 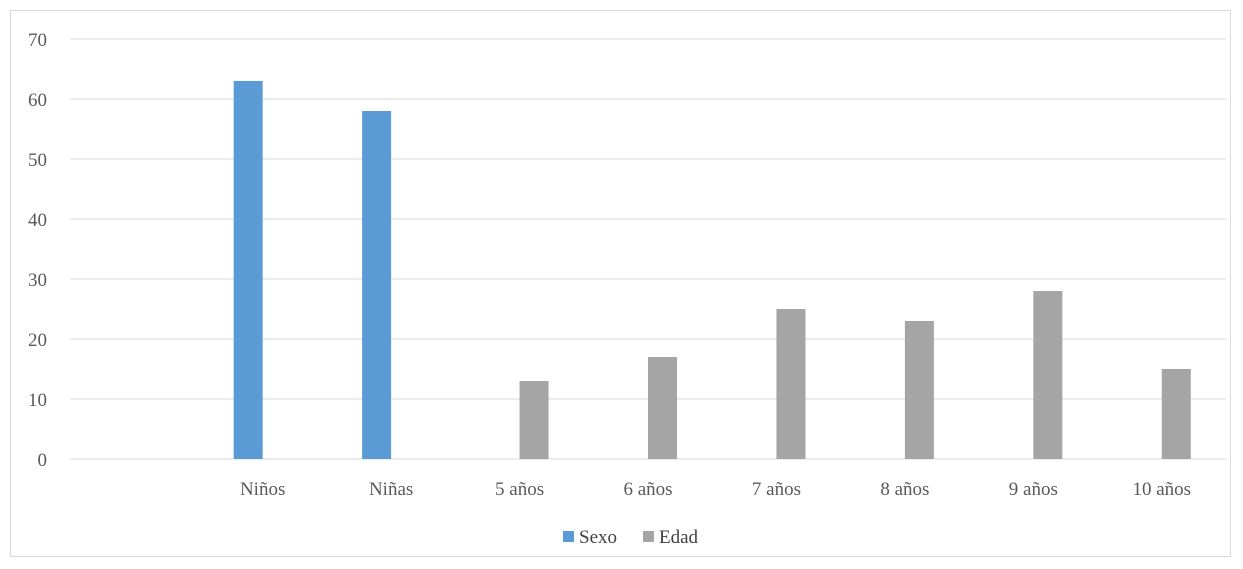 I want to click on x-category-label: Niños, so click(x=262, y=489).